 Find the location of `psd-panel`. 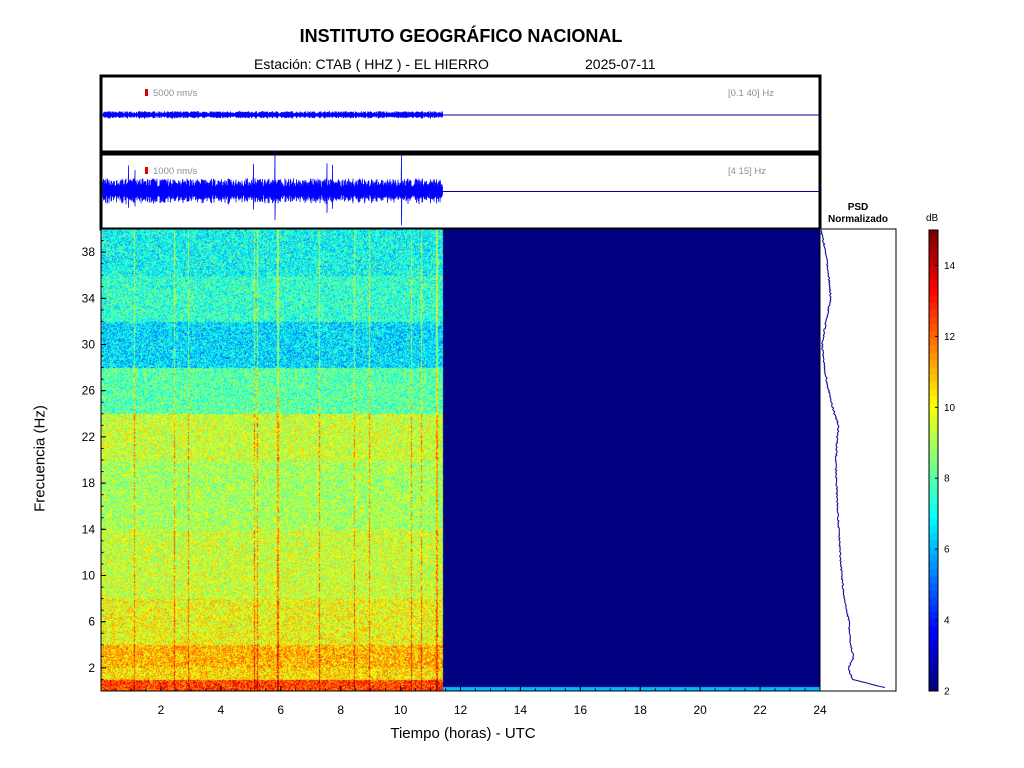

psd-panel is located at coordinates (858, 460).